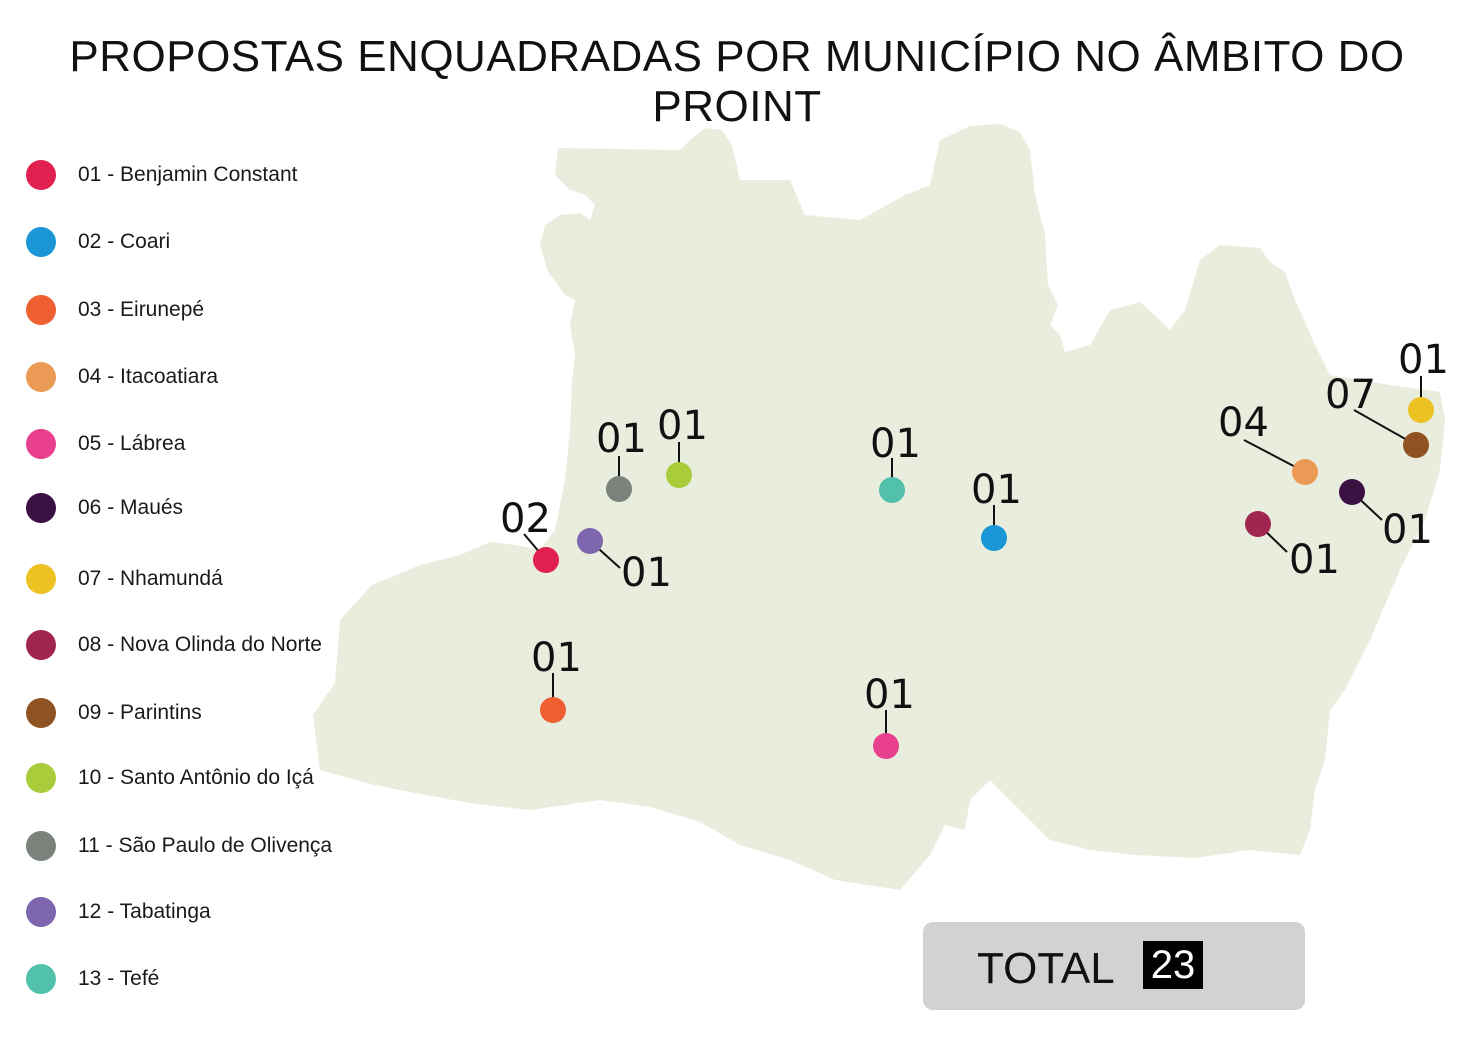 The image size is (1474, 1058). Describe the element at coordinates (188, 174) in the screenshot. I see `legend-label: 01 - Benjamin Constant` at that location.